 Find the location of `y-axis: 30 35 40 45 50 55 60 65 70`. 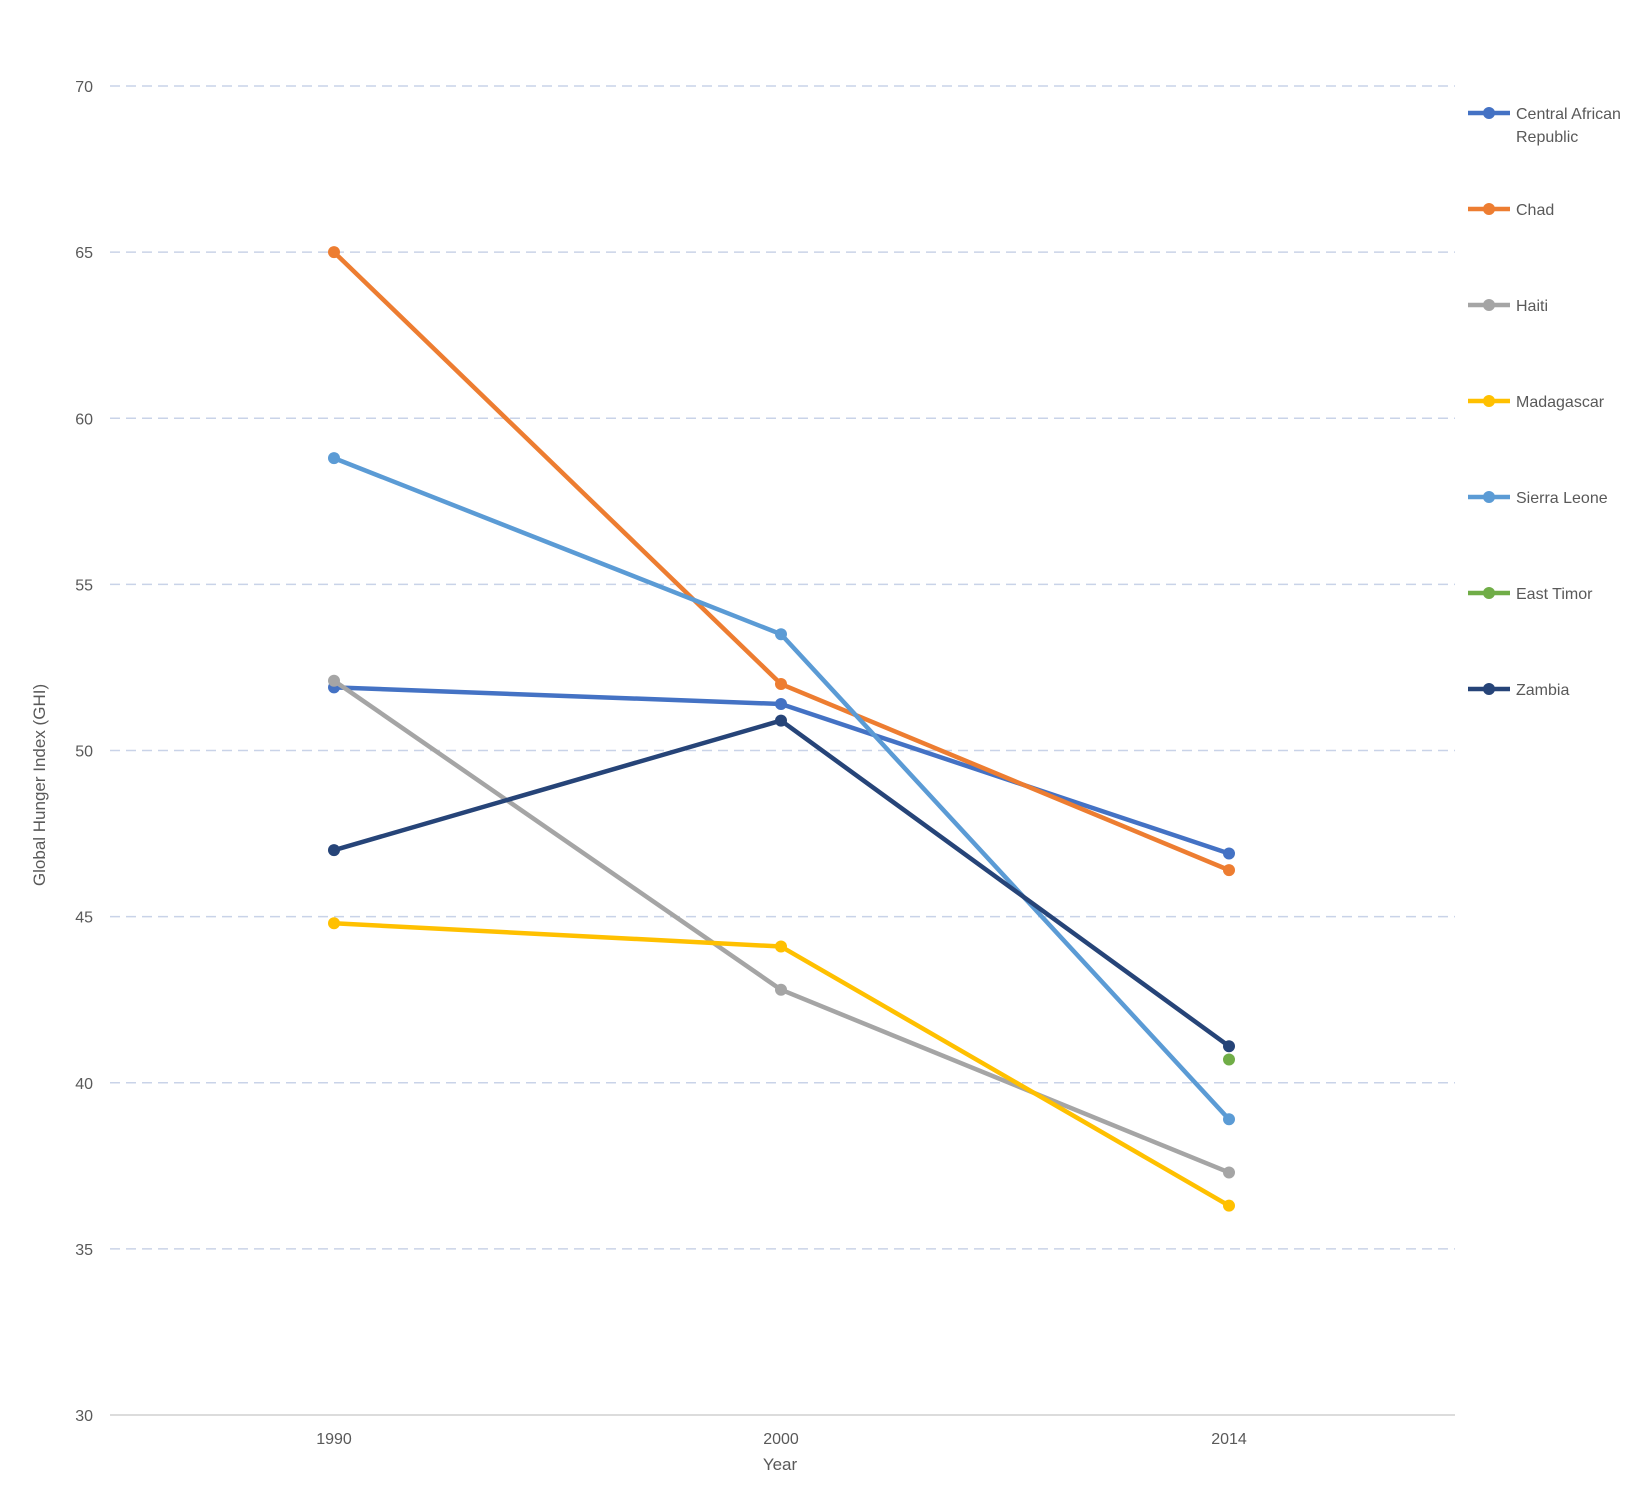

y-axis: 30 35 40 45 50 55 60 65 70 is located at coordinates (84, 752).